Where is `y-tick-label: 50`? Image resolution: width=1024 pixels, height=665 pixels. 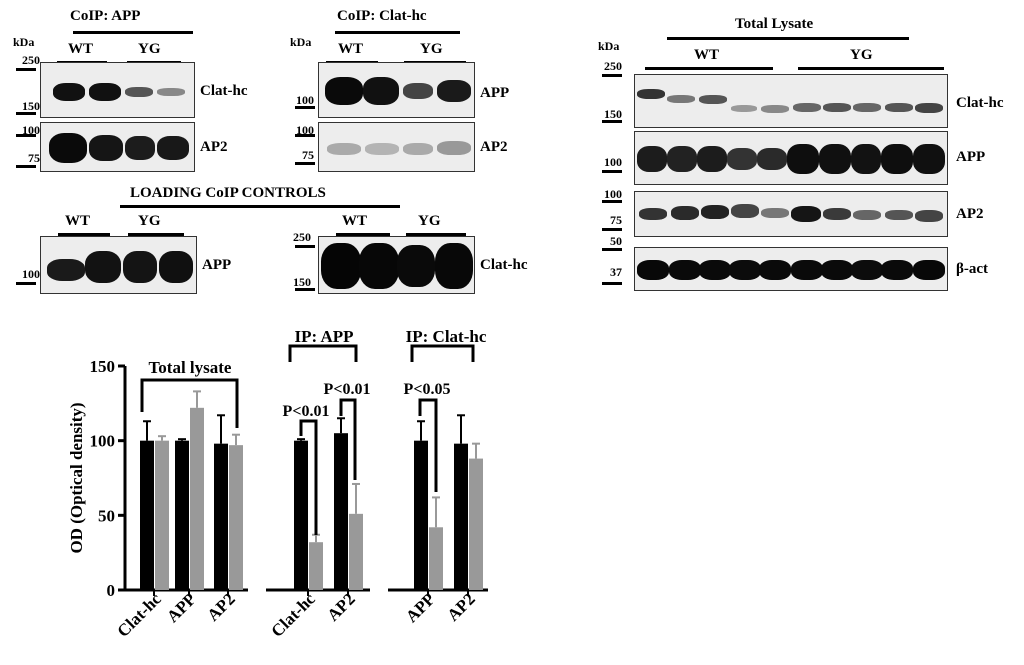 y-tick-label: 50 is located at coordinates (106, 515).